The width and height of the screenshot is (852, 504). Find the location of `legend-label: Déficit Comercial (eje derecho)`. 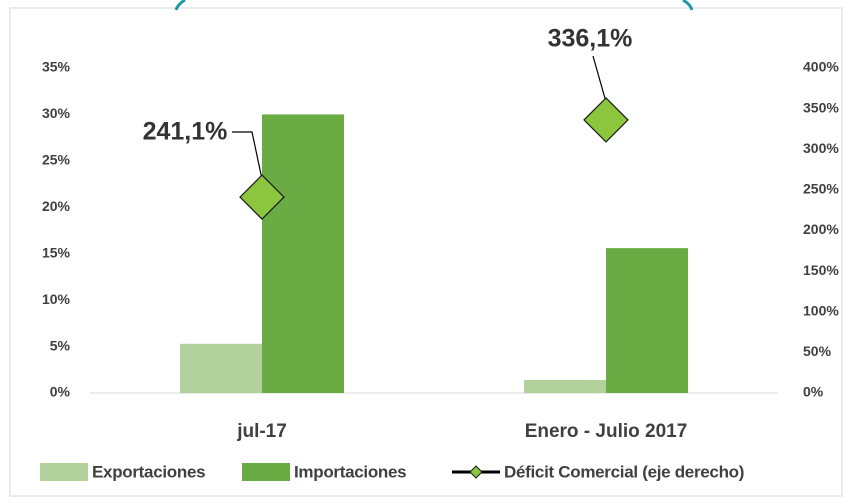

legend-label: Déficit Comercial (eje derecho) is located at coordinates (624, 471).